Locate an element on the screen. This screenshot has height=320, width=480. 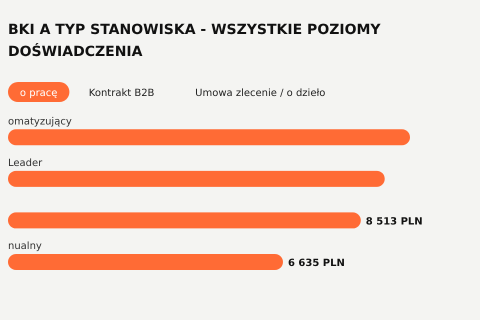
text: o pracę is located at coordinates (39, 93).